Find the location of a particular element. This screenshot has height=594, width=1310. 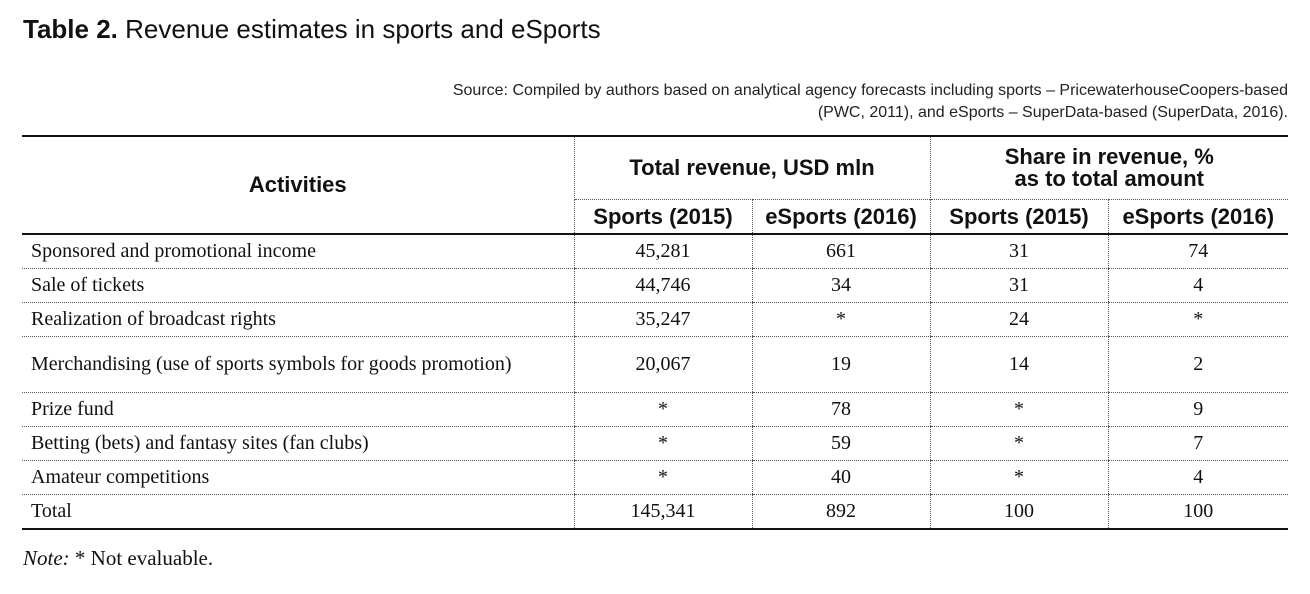

cell-sports-revenue: 35,247 is located at coordinates (662, 319).